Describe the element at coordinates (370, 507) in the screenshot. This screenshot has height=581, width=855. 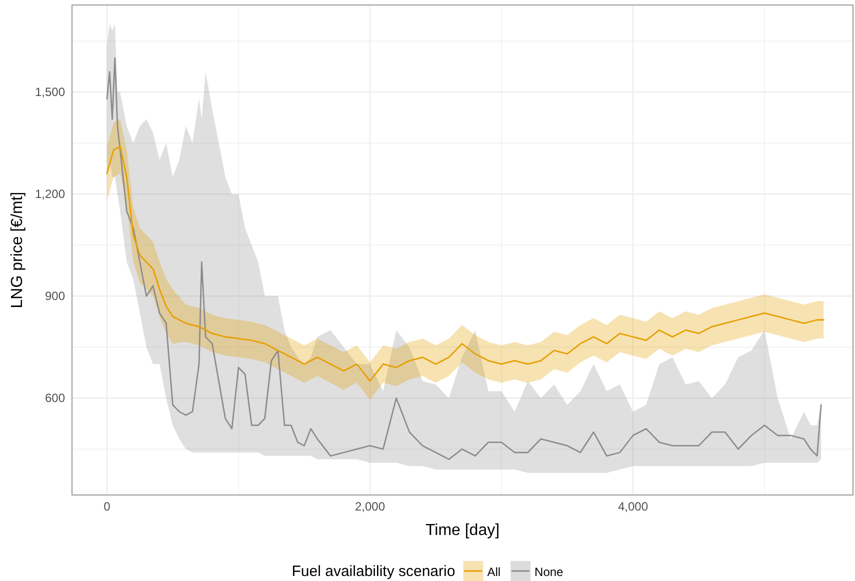
I see `x-tick-label: 2,000` at that location.